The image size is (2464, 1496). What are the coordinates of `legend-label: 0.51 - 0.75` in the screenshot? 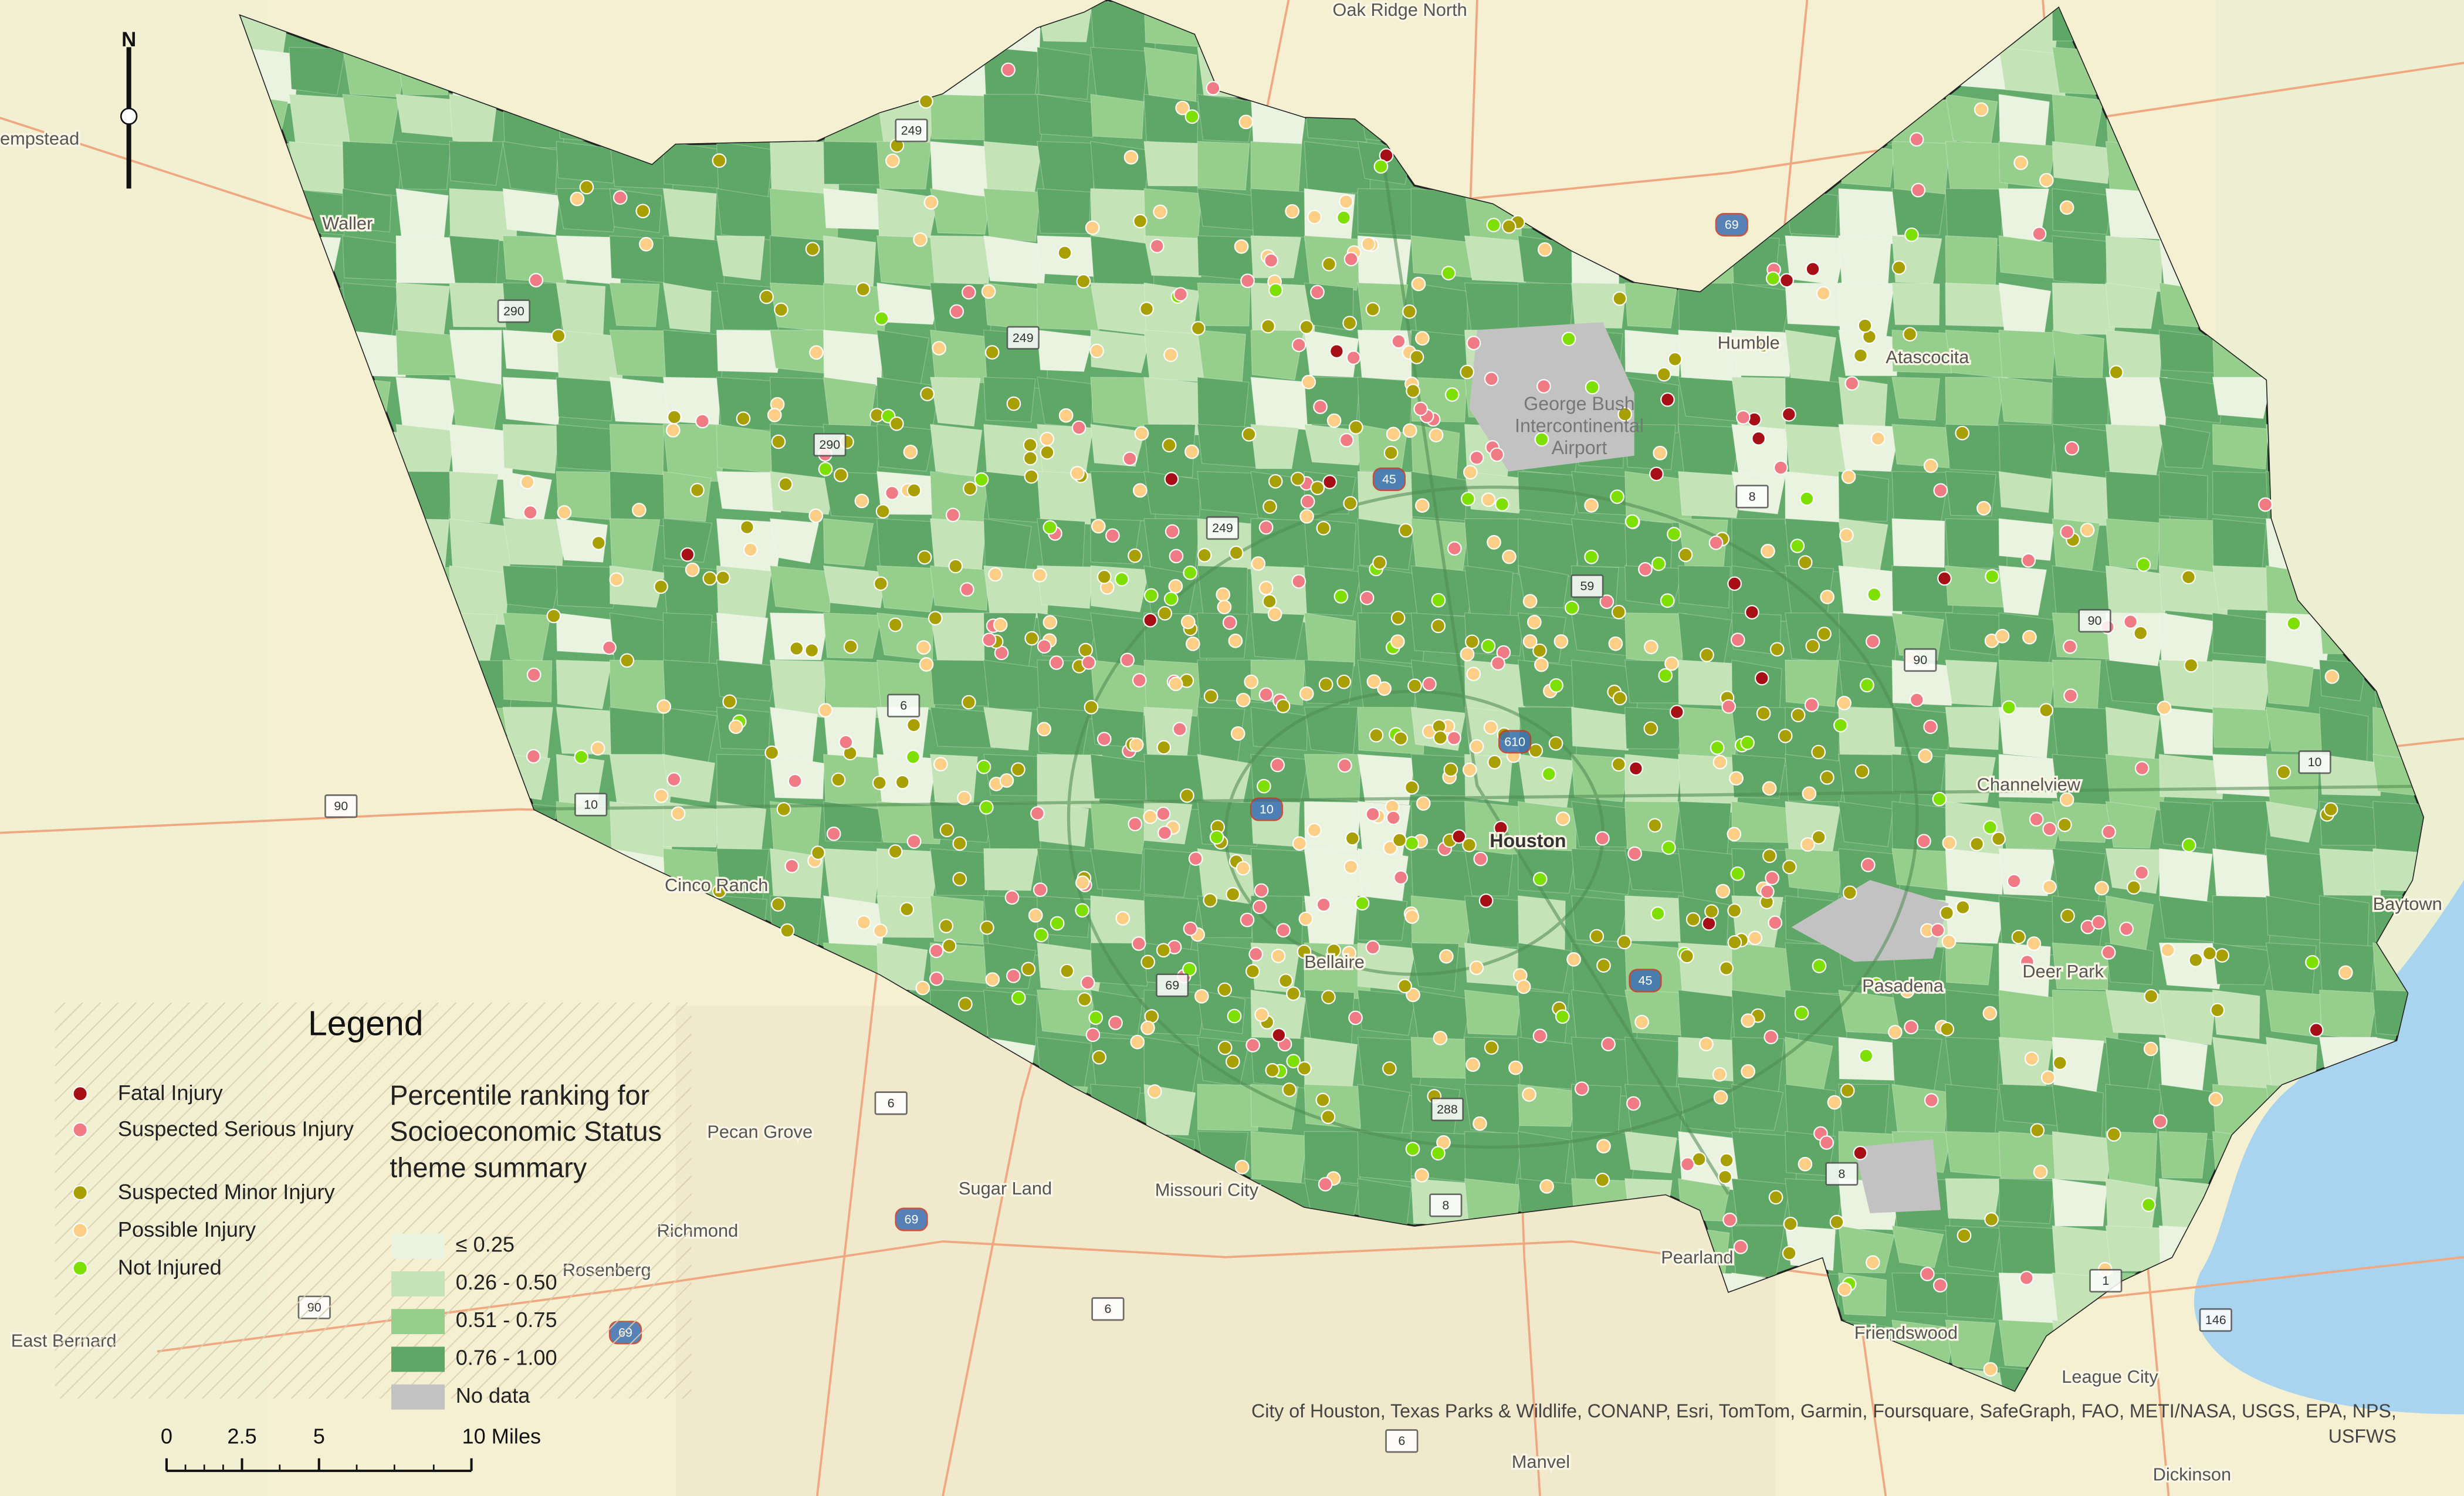 It's located at (506, 1320).